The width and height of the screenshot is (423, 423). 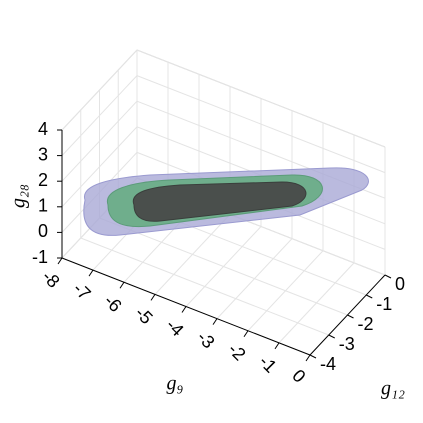 I want to click on x-axis-label: g₉, so click(x=175, y=384).